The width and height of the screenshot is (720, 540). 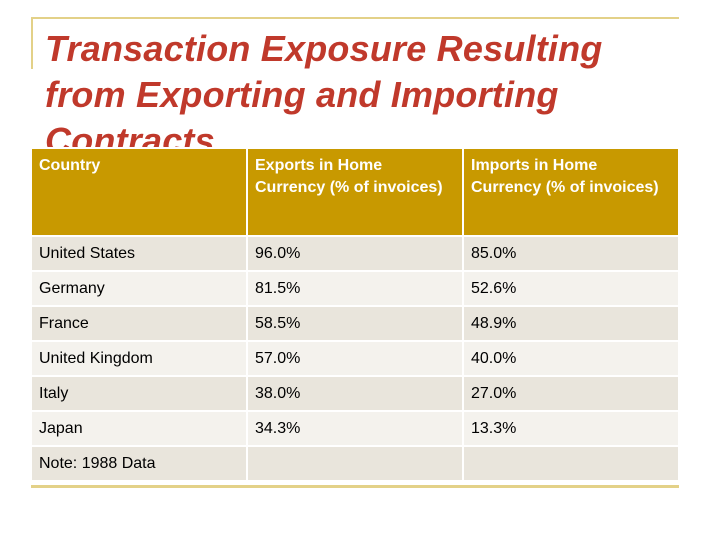 What do you see at coordinates (139, 358) in the screenshot?
I see `cell-country: United Kingdom` at bounding box center [139, 358].